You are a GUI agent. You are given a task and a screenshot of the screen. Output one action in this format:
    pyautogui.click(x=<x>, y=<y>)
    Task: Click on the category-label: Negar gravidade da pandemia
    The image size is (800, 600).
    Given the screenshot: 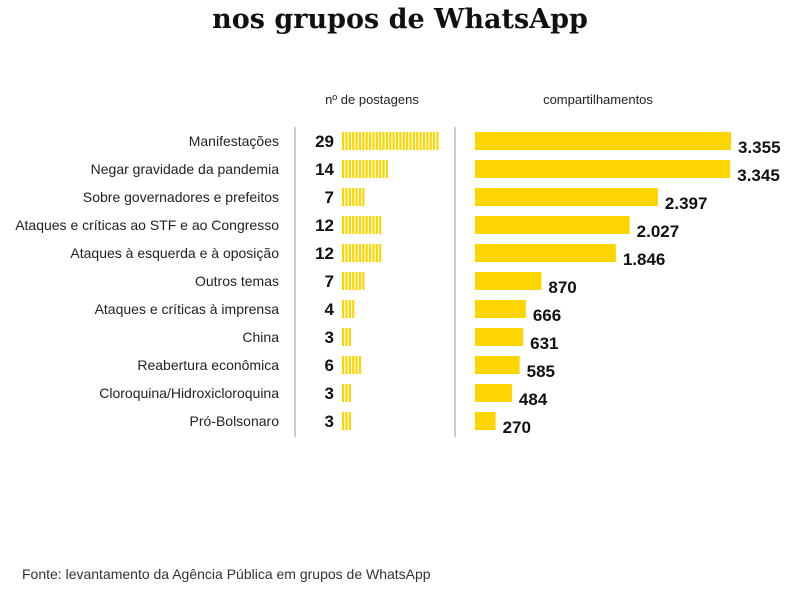 What is the action you would take?
    pyautogui.click(x=185, y=169)
    